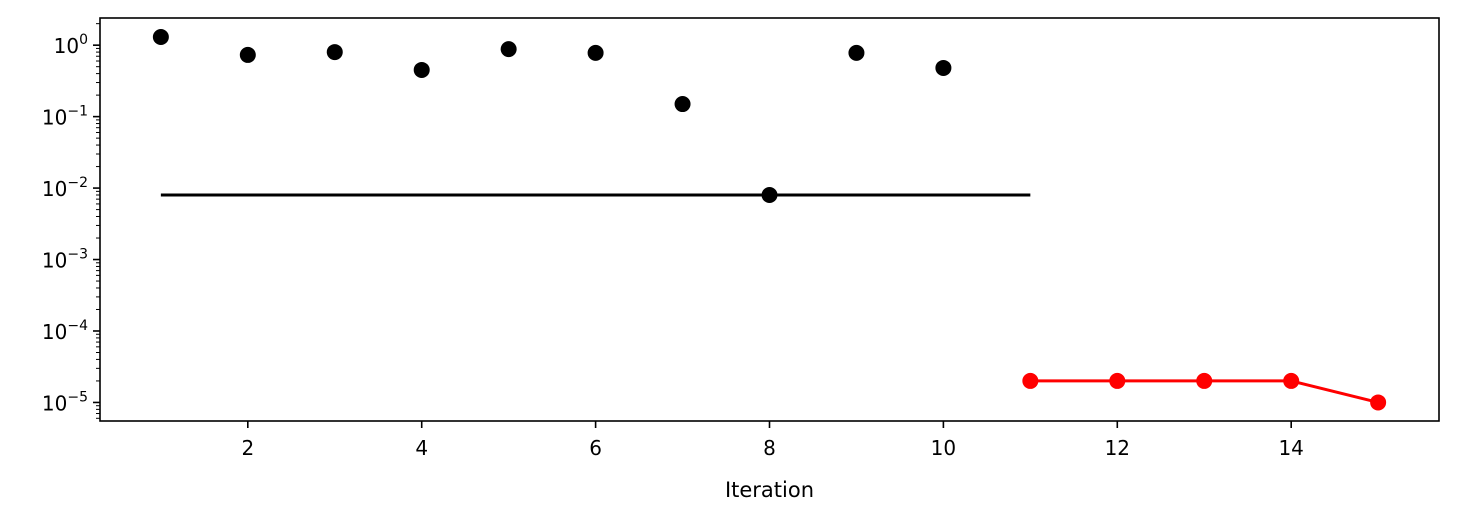  Describe the element at coordinates (65, 331) in the screenshot. I see `y-tick-label: 10⁻⁴` at that location.